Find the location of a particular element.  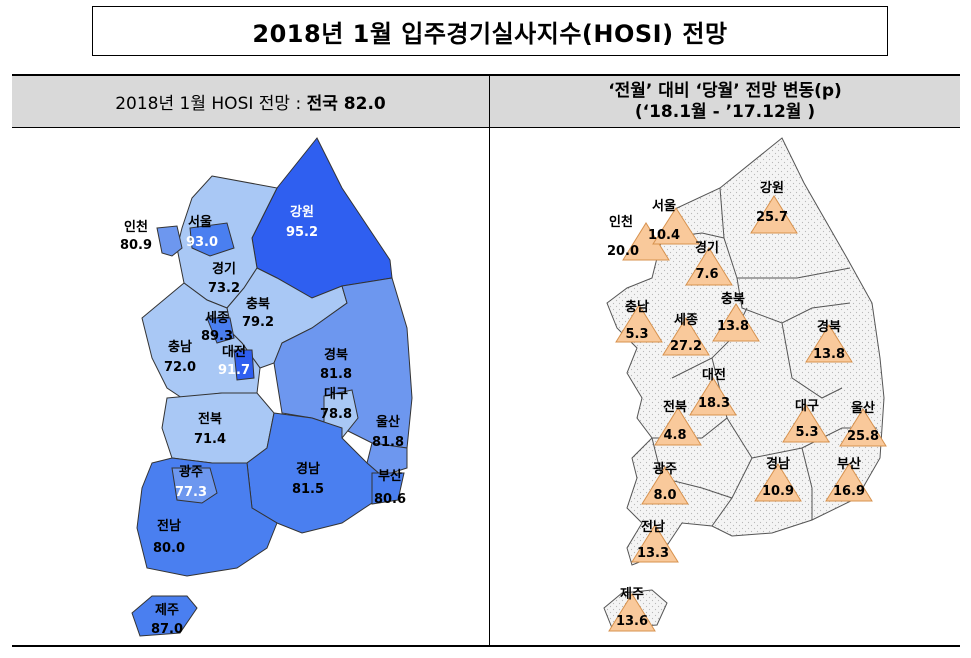

page-title: 2018년 1월 입주경기실사지수(HOSI) 전망 is located at coordinates (490, 31).